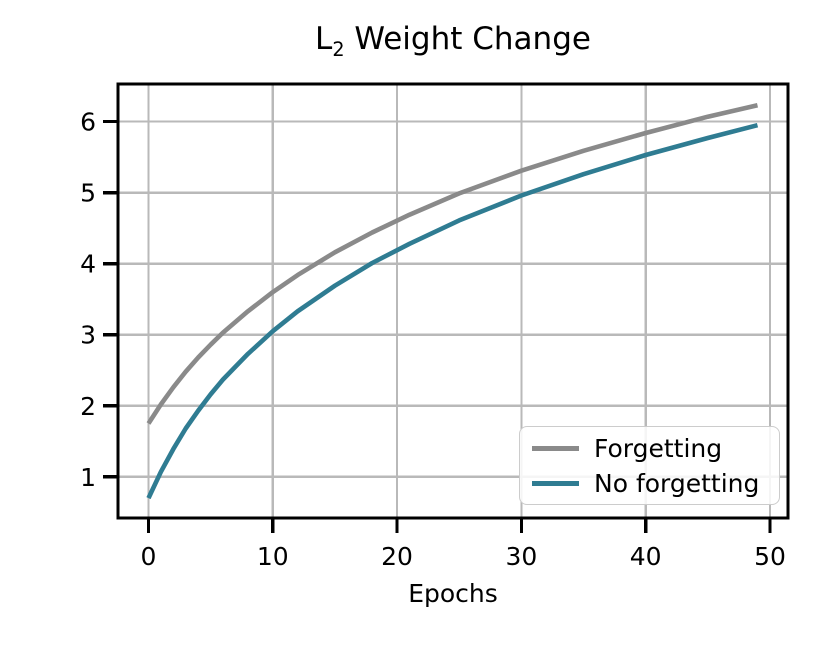 This screenshot has width=829, height=648. I want to click on y-tick-label: 2, so click(88, 406).